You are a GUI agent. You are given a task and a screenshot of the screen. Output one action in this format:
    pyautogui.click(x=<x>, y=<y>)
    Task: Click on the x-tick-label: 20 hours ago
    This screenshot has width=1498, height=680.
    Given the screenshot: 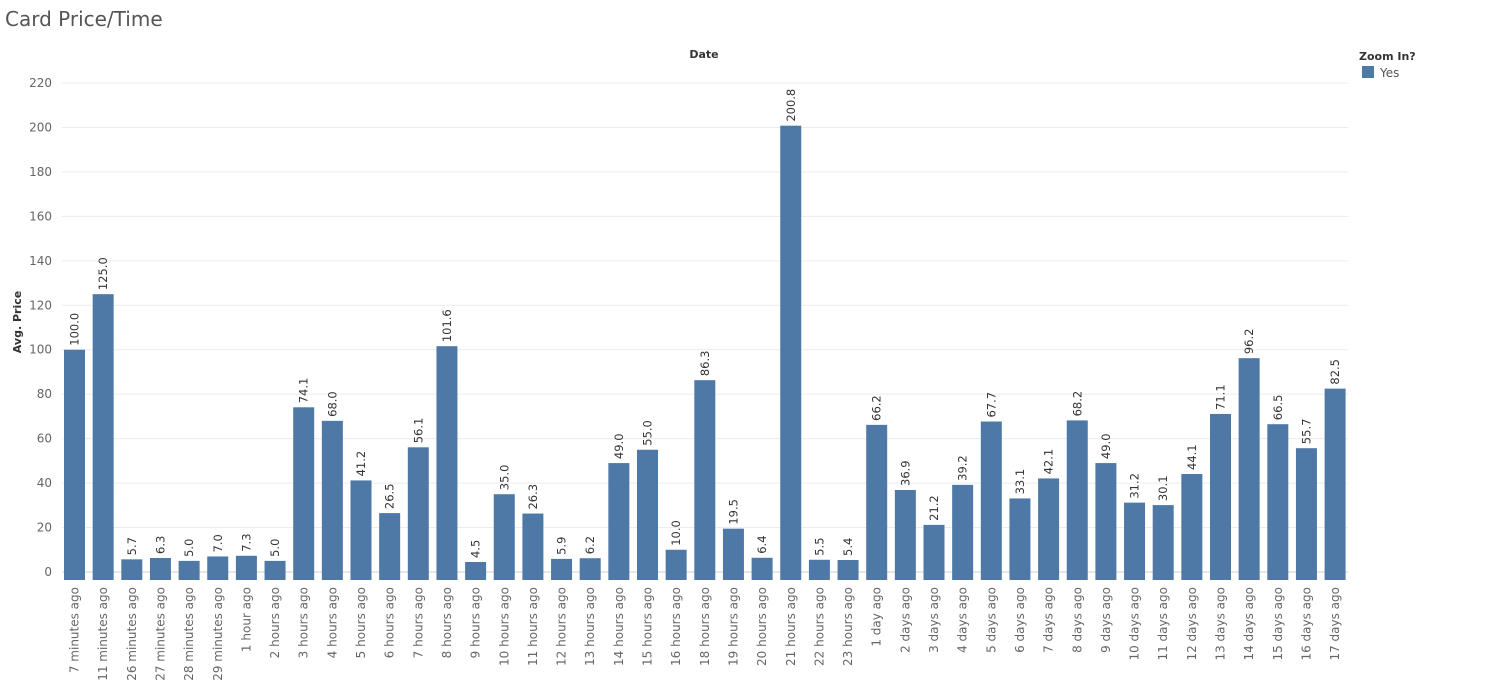 What is the action you would take?
    pyautogui.click(x=762, y=626)
    